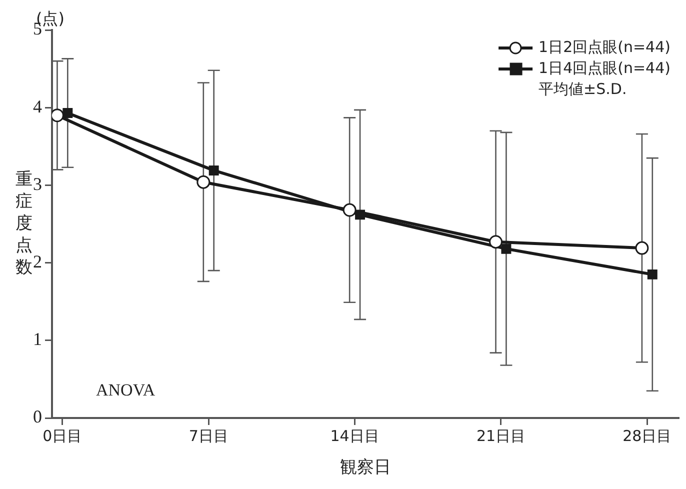  I want to click on x-axis-title: 観察日, so click(365, 467).